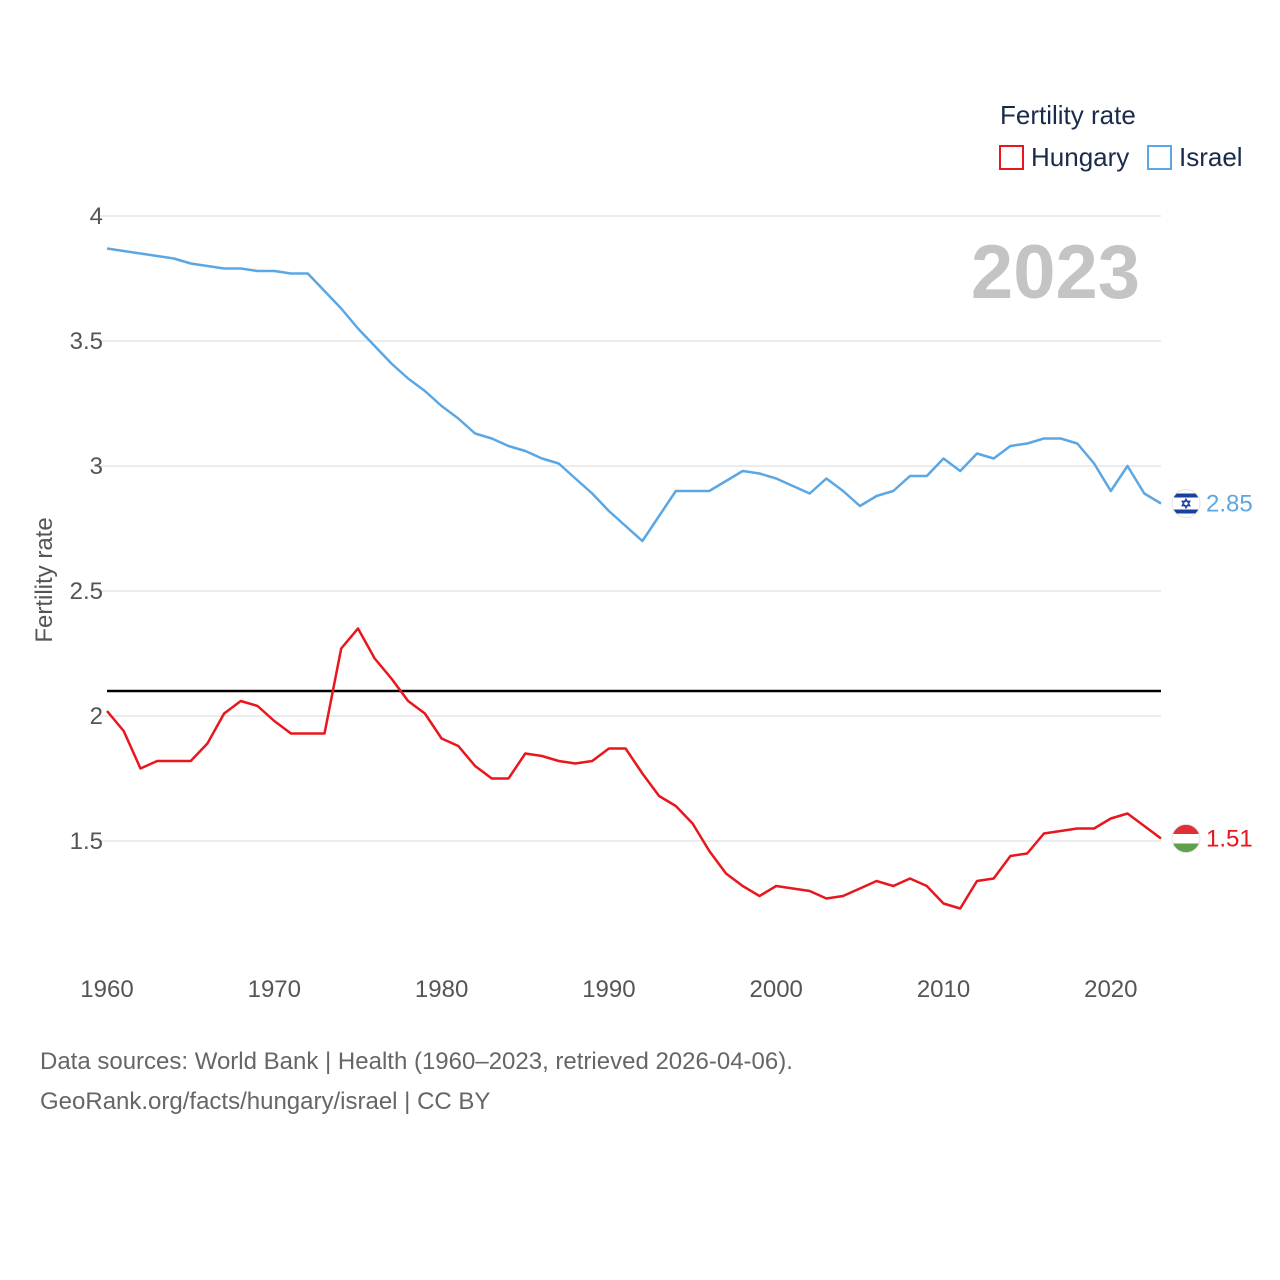 The height and width of the screenshot is (1280, 1280). Describe the element at coordinates (96, 466) in the screenshot. I see `y-tick-label: 3` at that location.